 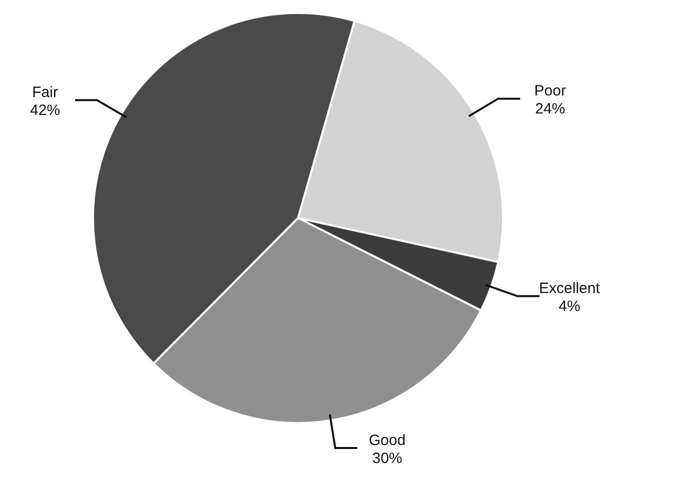 I want to click on data-label: 42%, so click(x=45, y=111).